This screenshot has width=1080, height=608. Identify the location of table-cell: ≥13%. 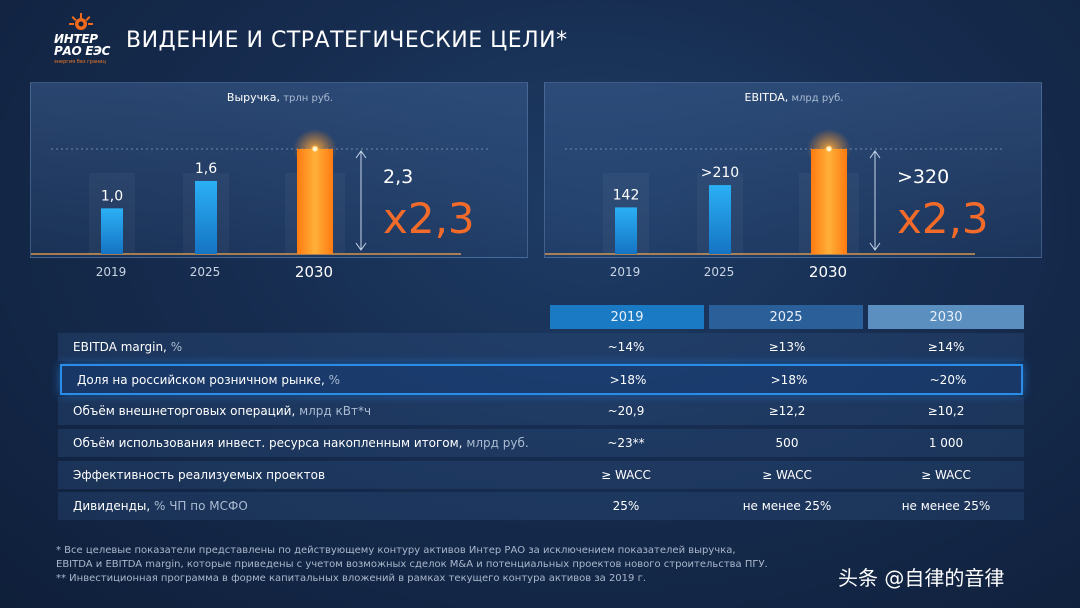
(787, 347).